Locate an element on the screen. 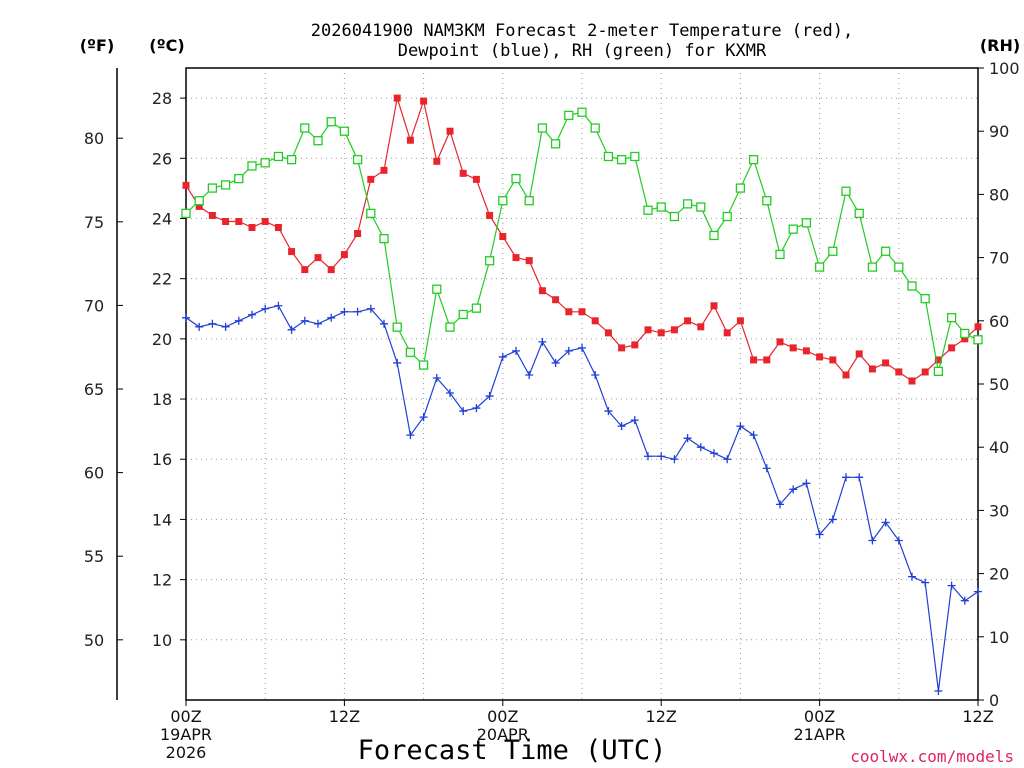 This screenshot has width=1024, height=768. fahrenheit-tick-label: 75 is located at coordinates (94, 222).